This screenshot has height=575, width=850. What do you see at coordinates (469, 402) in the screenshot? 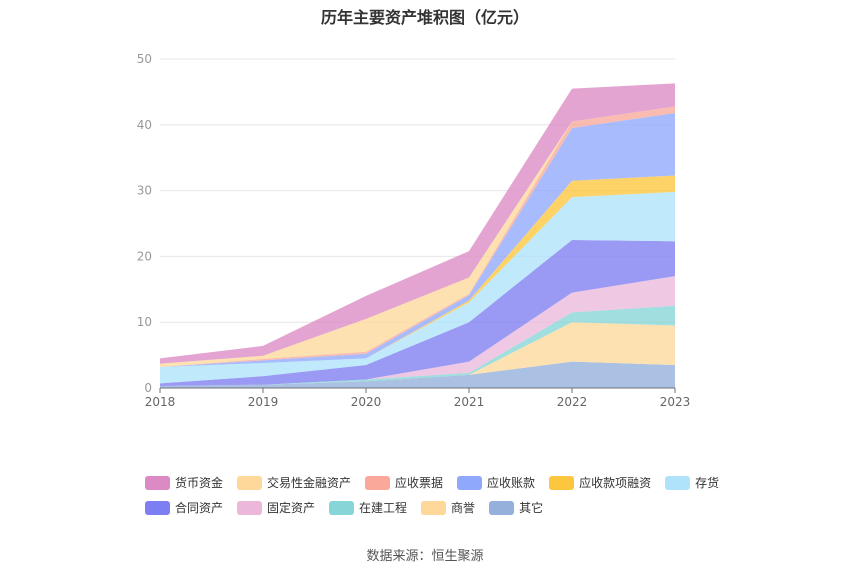
I see `x-tick-label: 2021` at bounding box center [469, 402].